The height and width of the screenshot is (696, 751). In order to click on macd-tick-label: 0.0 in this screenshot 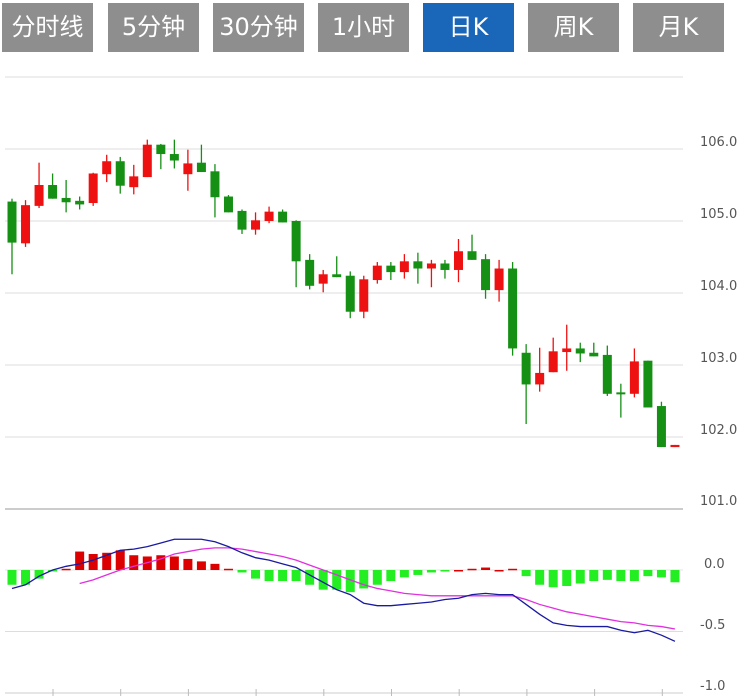, I will do `click(714, 564)`.